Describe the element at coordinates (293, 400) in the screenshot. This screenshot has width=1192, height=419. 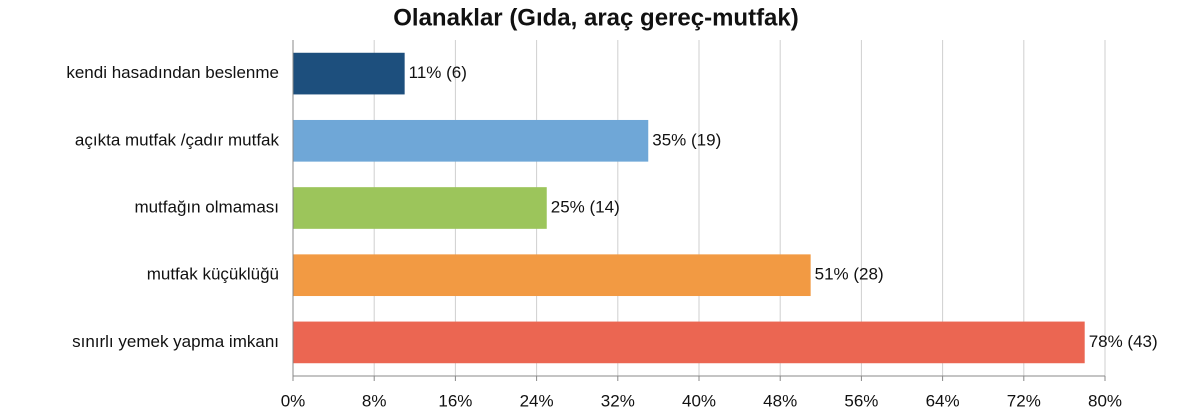
I see `x-tick-label: 0%` at that location.